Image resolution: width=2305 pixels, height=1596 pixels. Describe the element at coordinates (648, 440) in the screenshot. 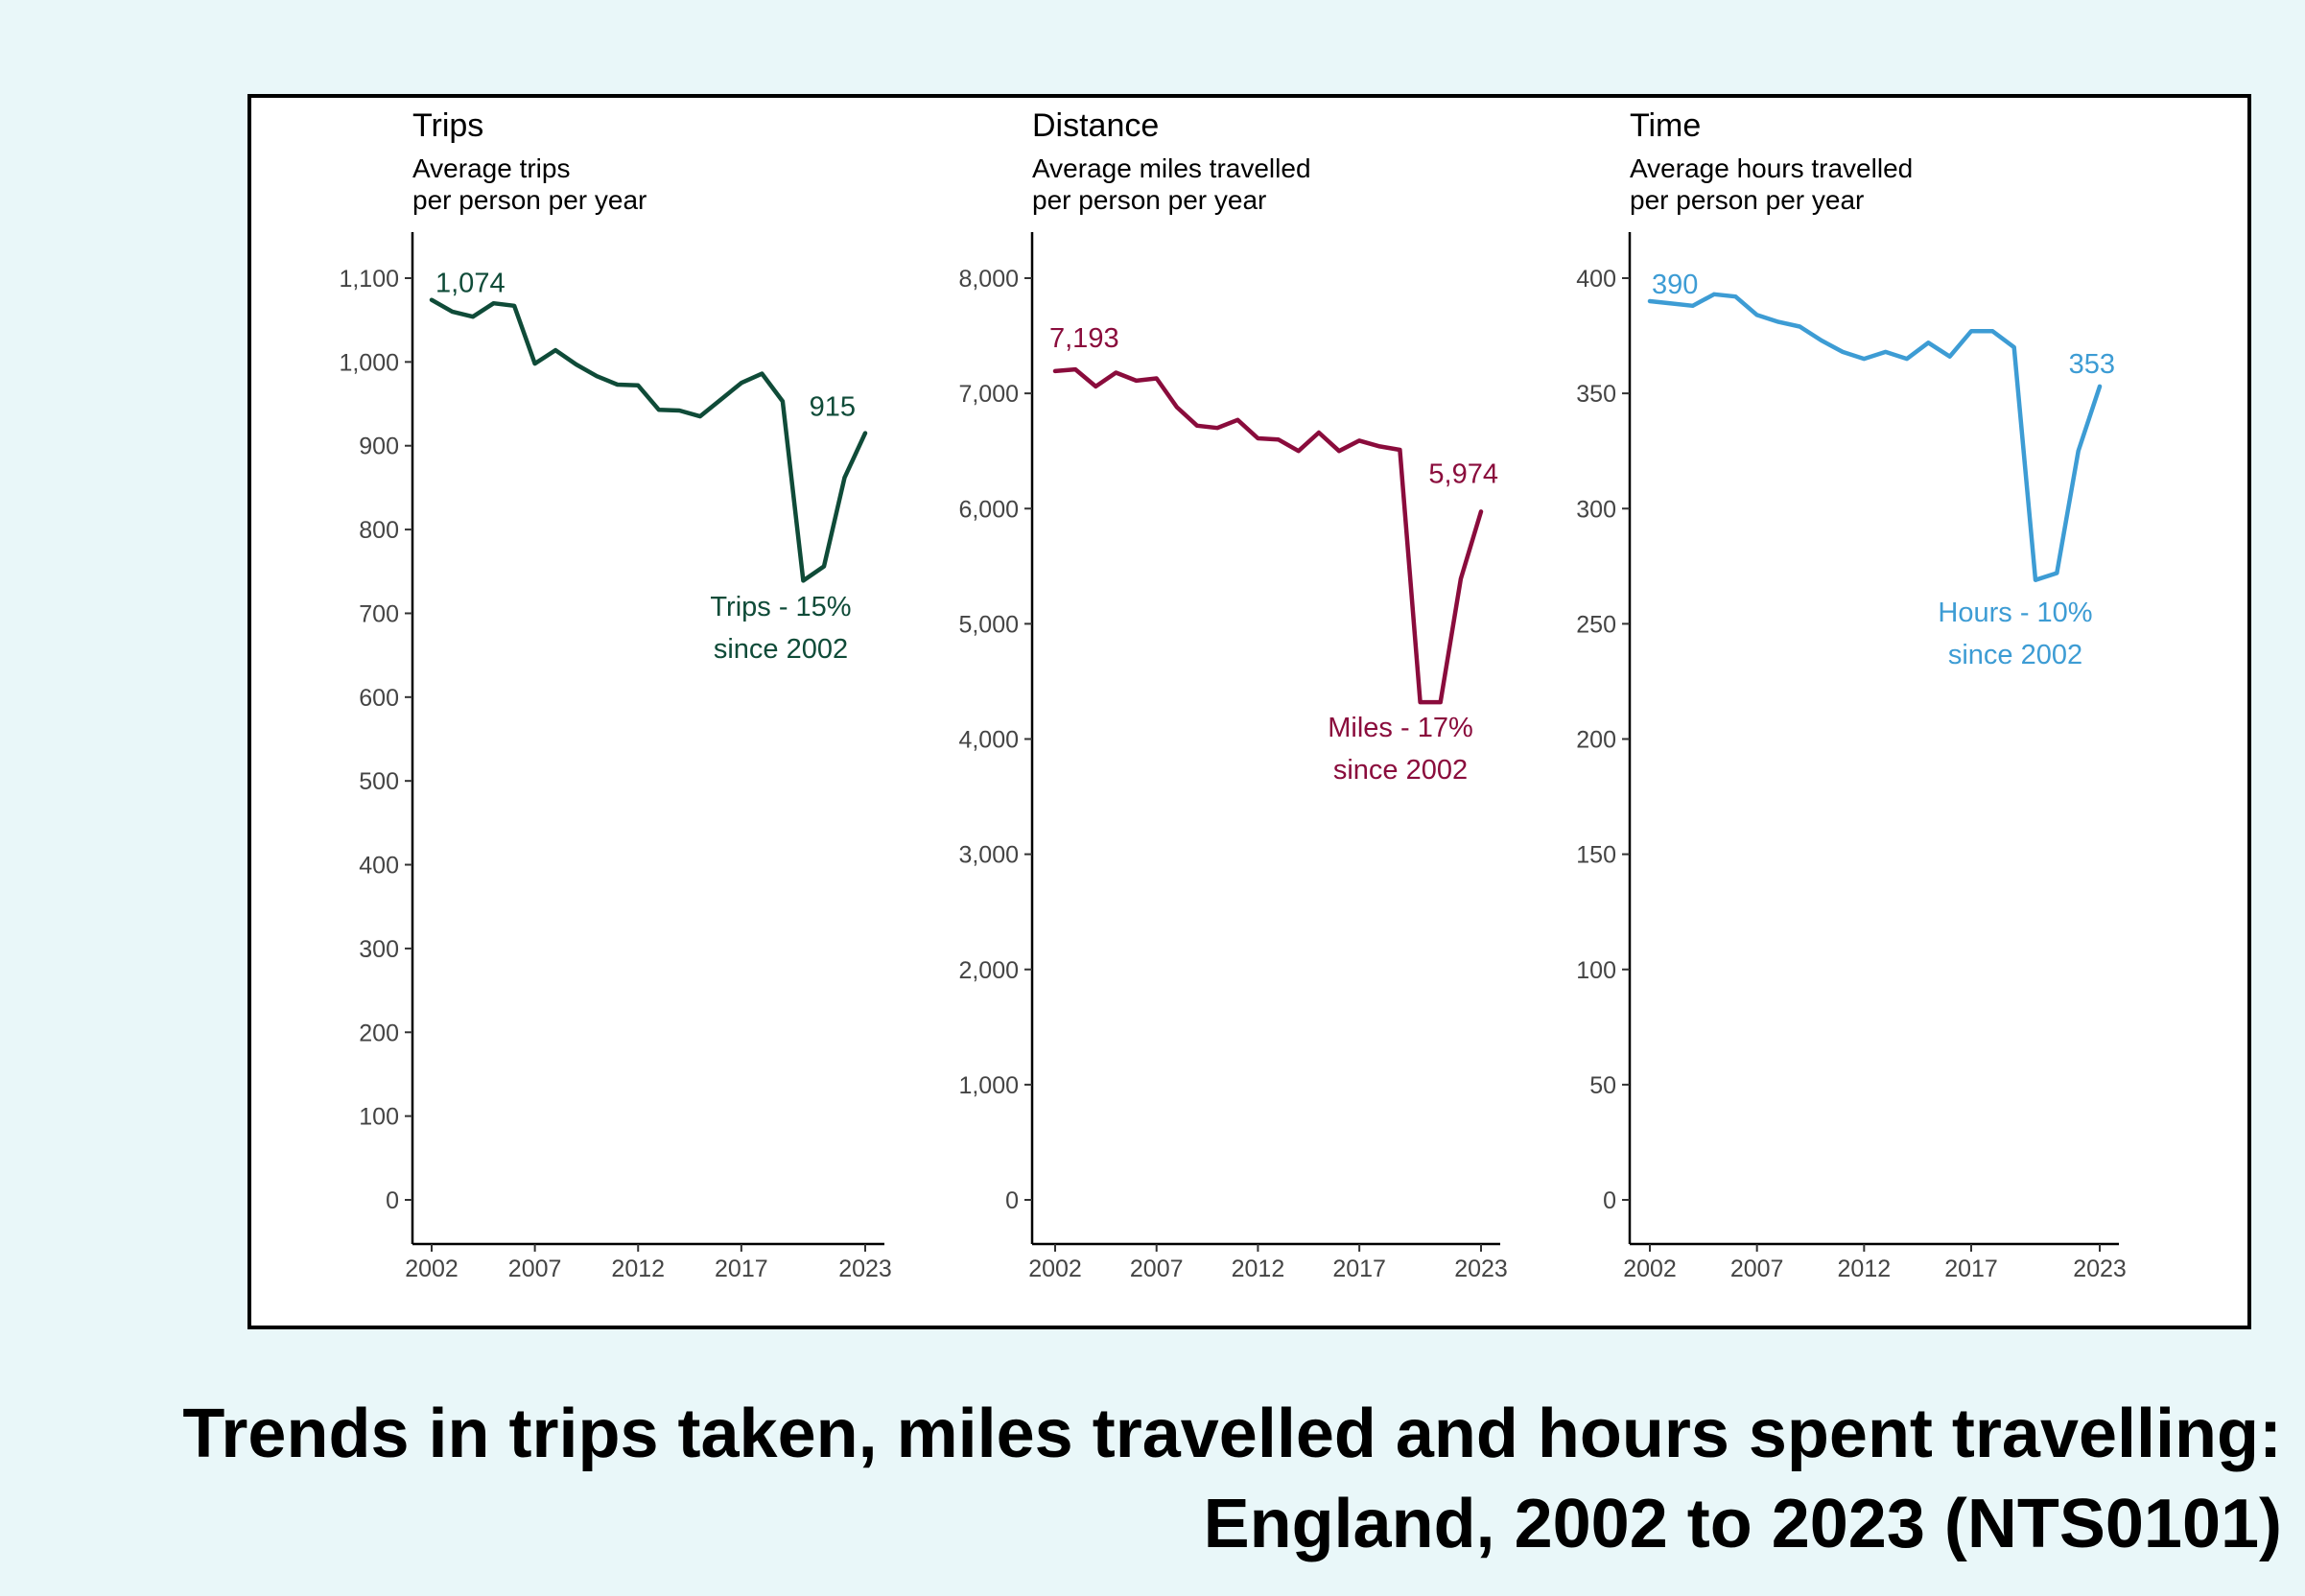

I see `series-line-trips` at that location.